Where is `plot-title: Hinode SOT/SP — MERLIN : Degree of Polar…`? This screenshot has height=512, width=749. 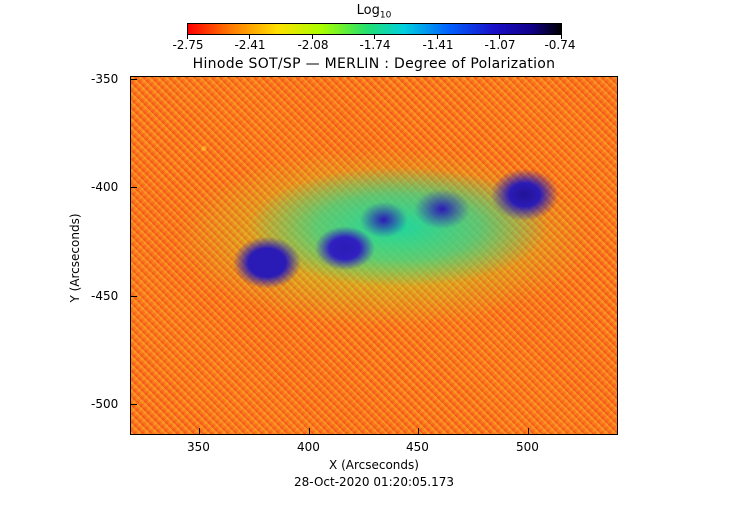 plot-title: Hinode SOT/SP — MERLIN : Degree of Polar… is located at coordinates (374, 64).